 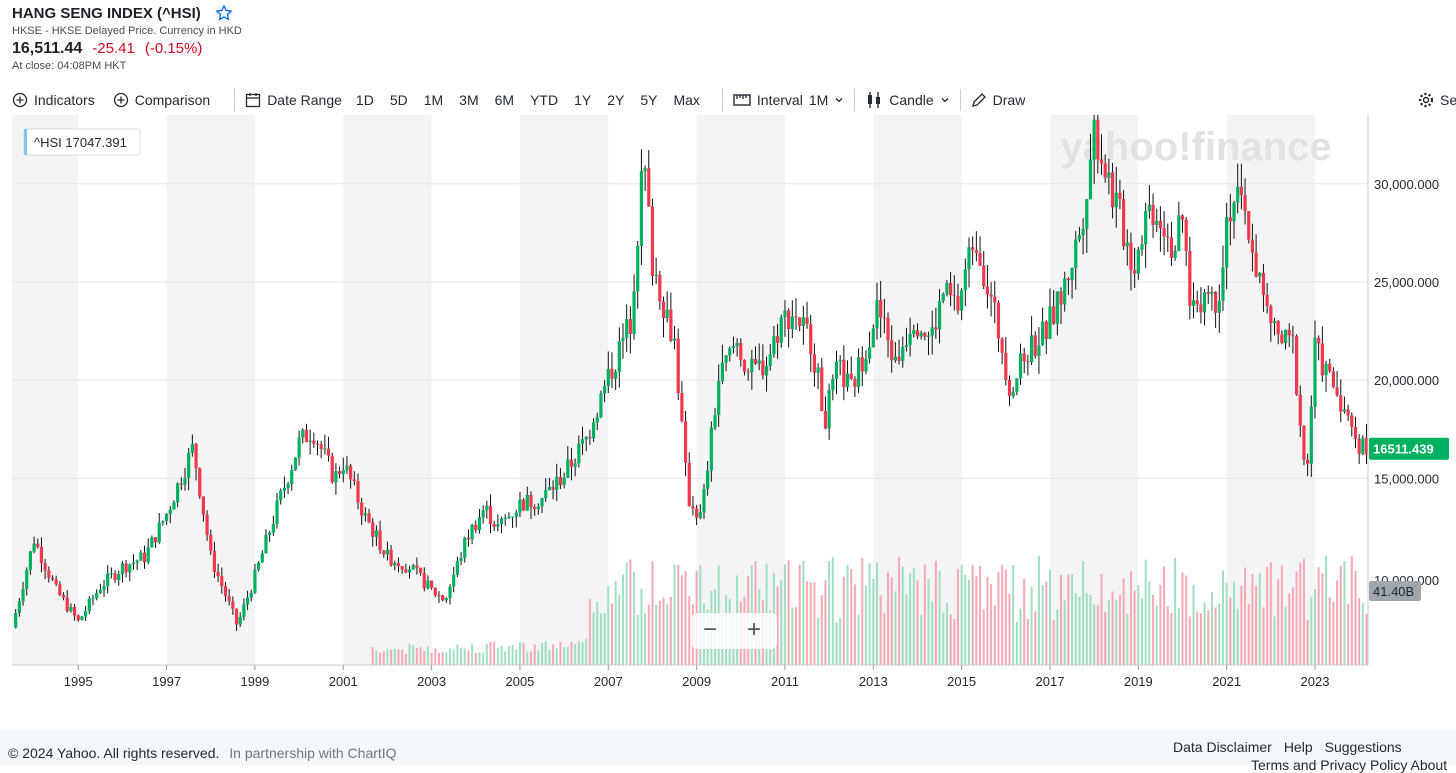 I want to click on range-2y-button: 2Y, so click(x=616, y=100).